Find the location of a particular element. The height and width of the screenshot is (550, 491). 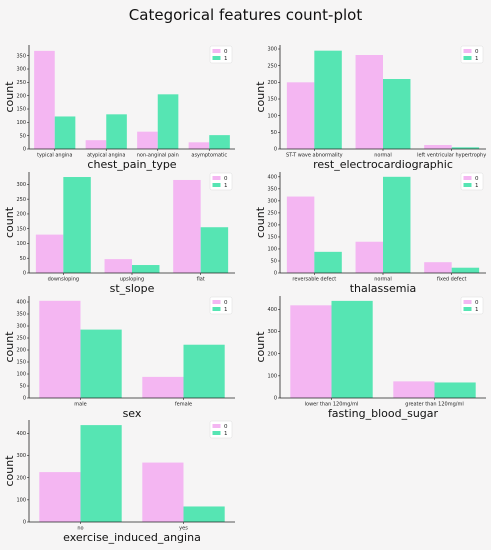

bar-series-0-lower-than-120mg-ml is located at coordinates (311, 351).